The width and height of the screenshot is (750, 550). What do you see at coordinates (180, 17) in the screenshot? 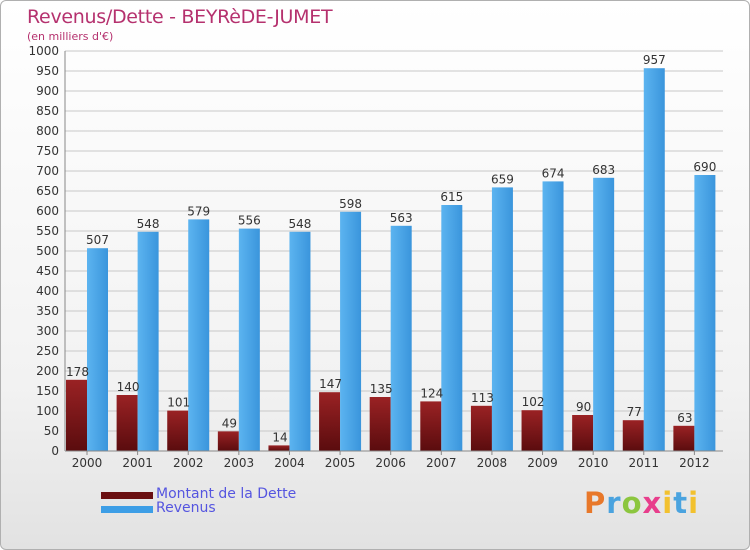
I see `chart-title: Revenus/Dette - BEYRèDE-JUMET` at bounding box center [180, 17].